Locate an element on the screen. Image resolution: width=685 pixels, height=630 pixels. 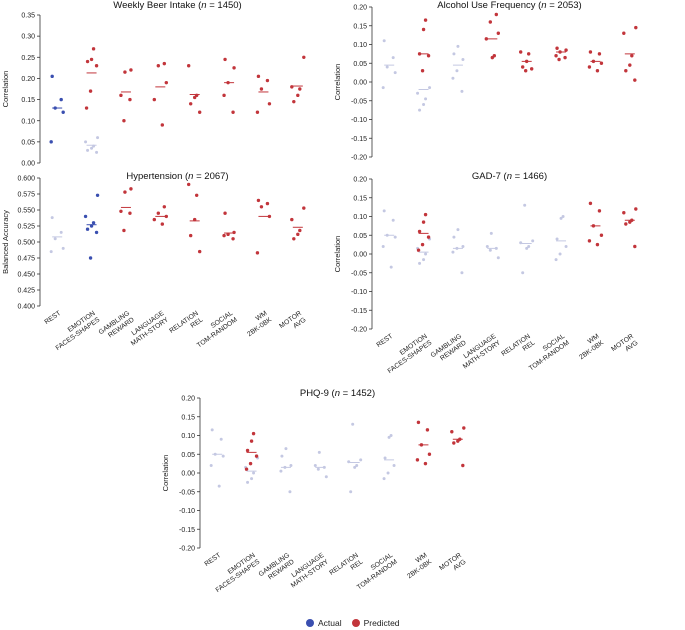
x-tick-label: REST is located at coordinates (52, 318).